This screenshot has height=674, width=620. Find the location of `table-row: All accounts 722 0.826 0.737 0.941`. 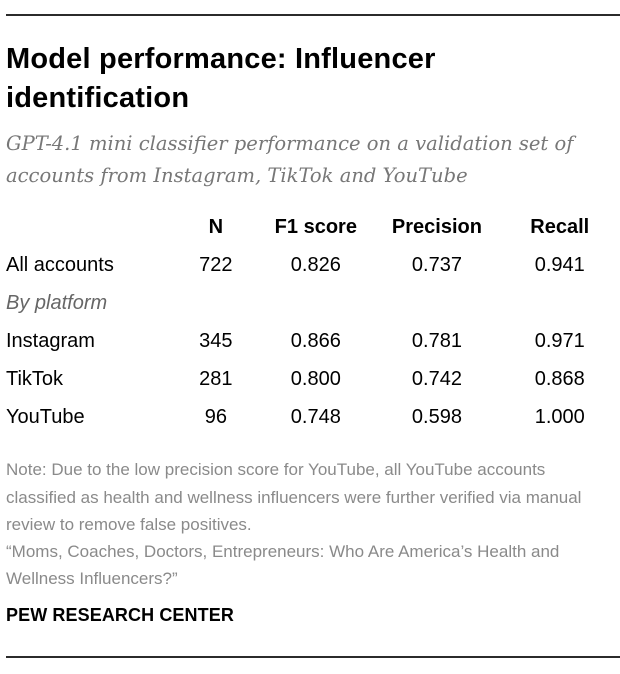

table-row: All accounts 722 0.826 0.737 0.941 is located at coordinates (310, 265).